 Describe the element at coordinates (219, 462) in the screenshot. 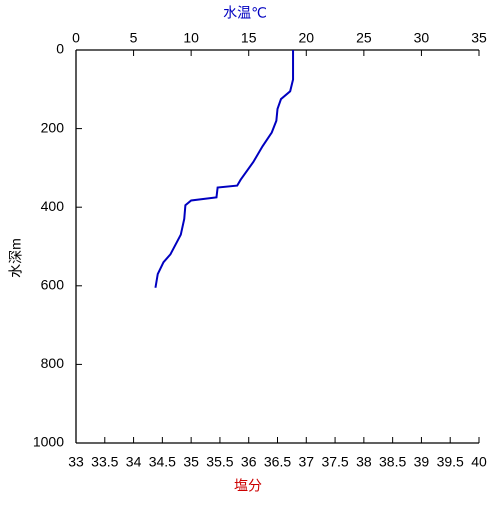

I see `x2-tick-label: 35.5` at that location.